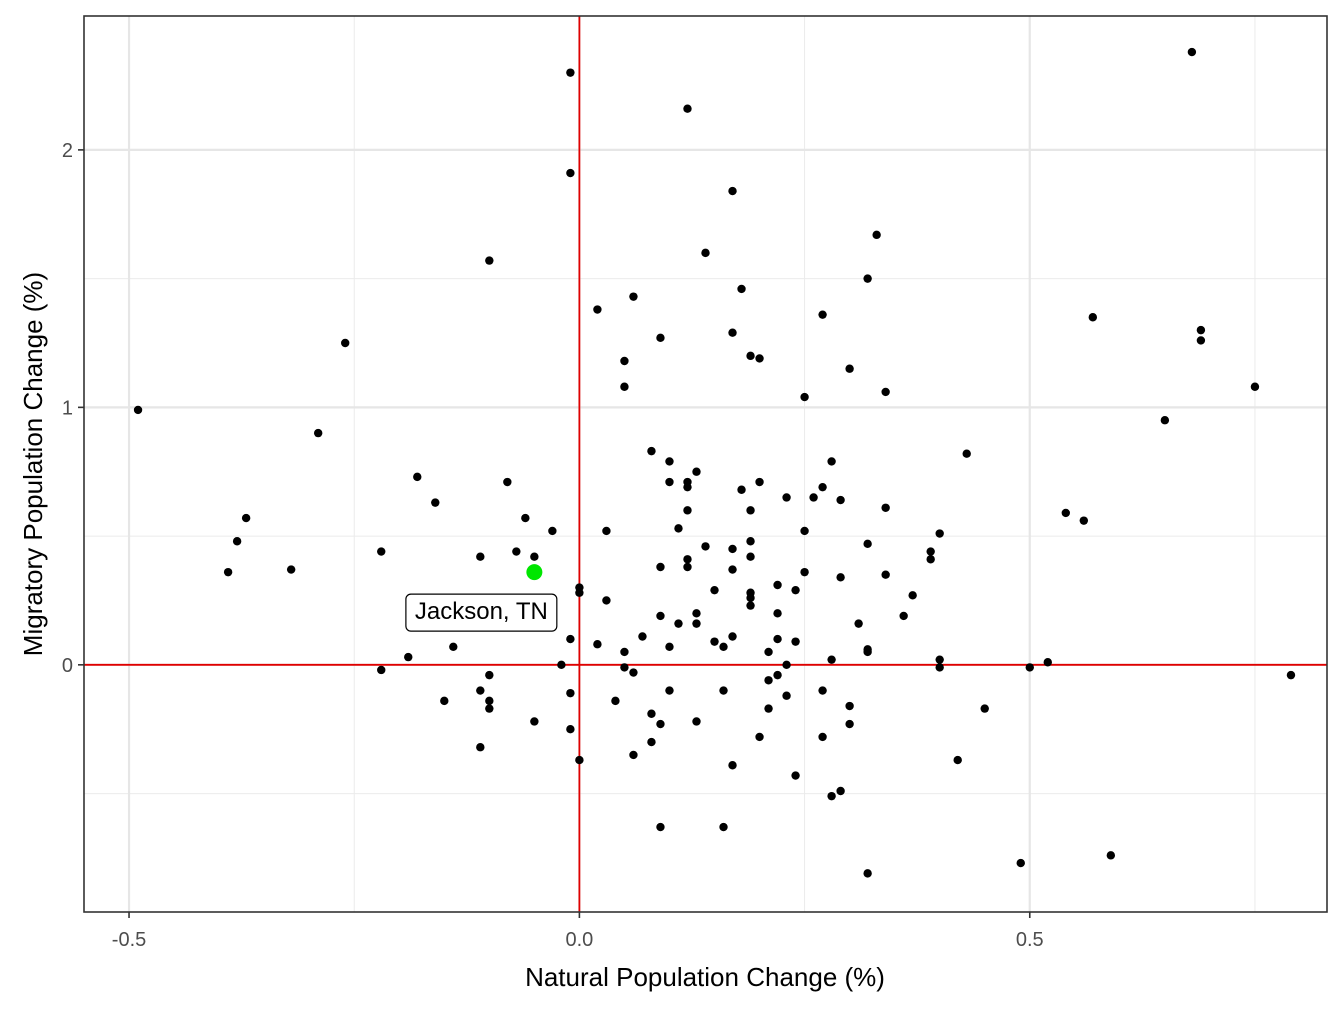  Describe the element at coordinates (481, 611) in the screenshot. I see `highlight-label: Jackson, TN` at that location.